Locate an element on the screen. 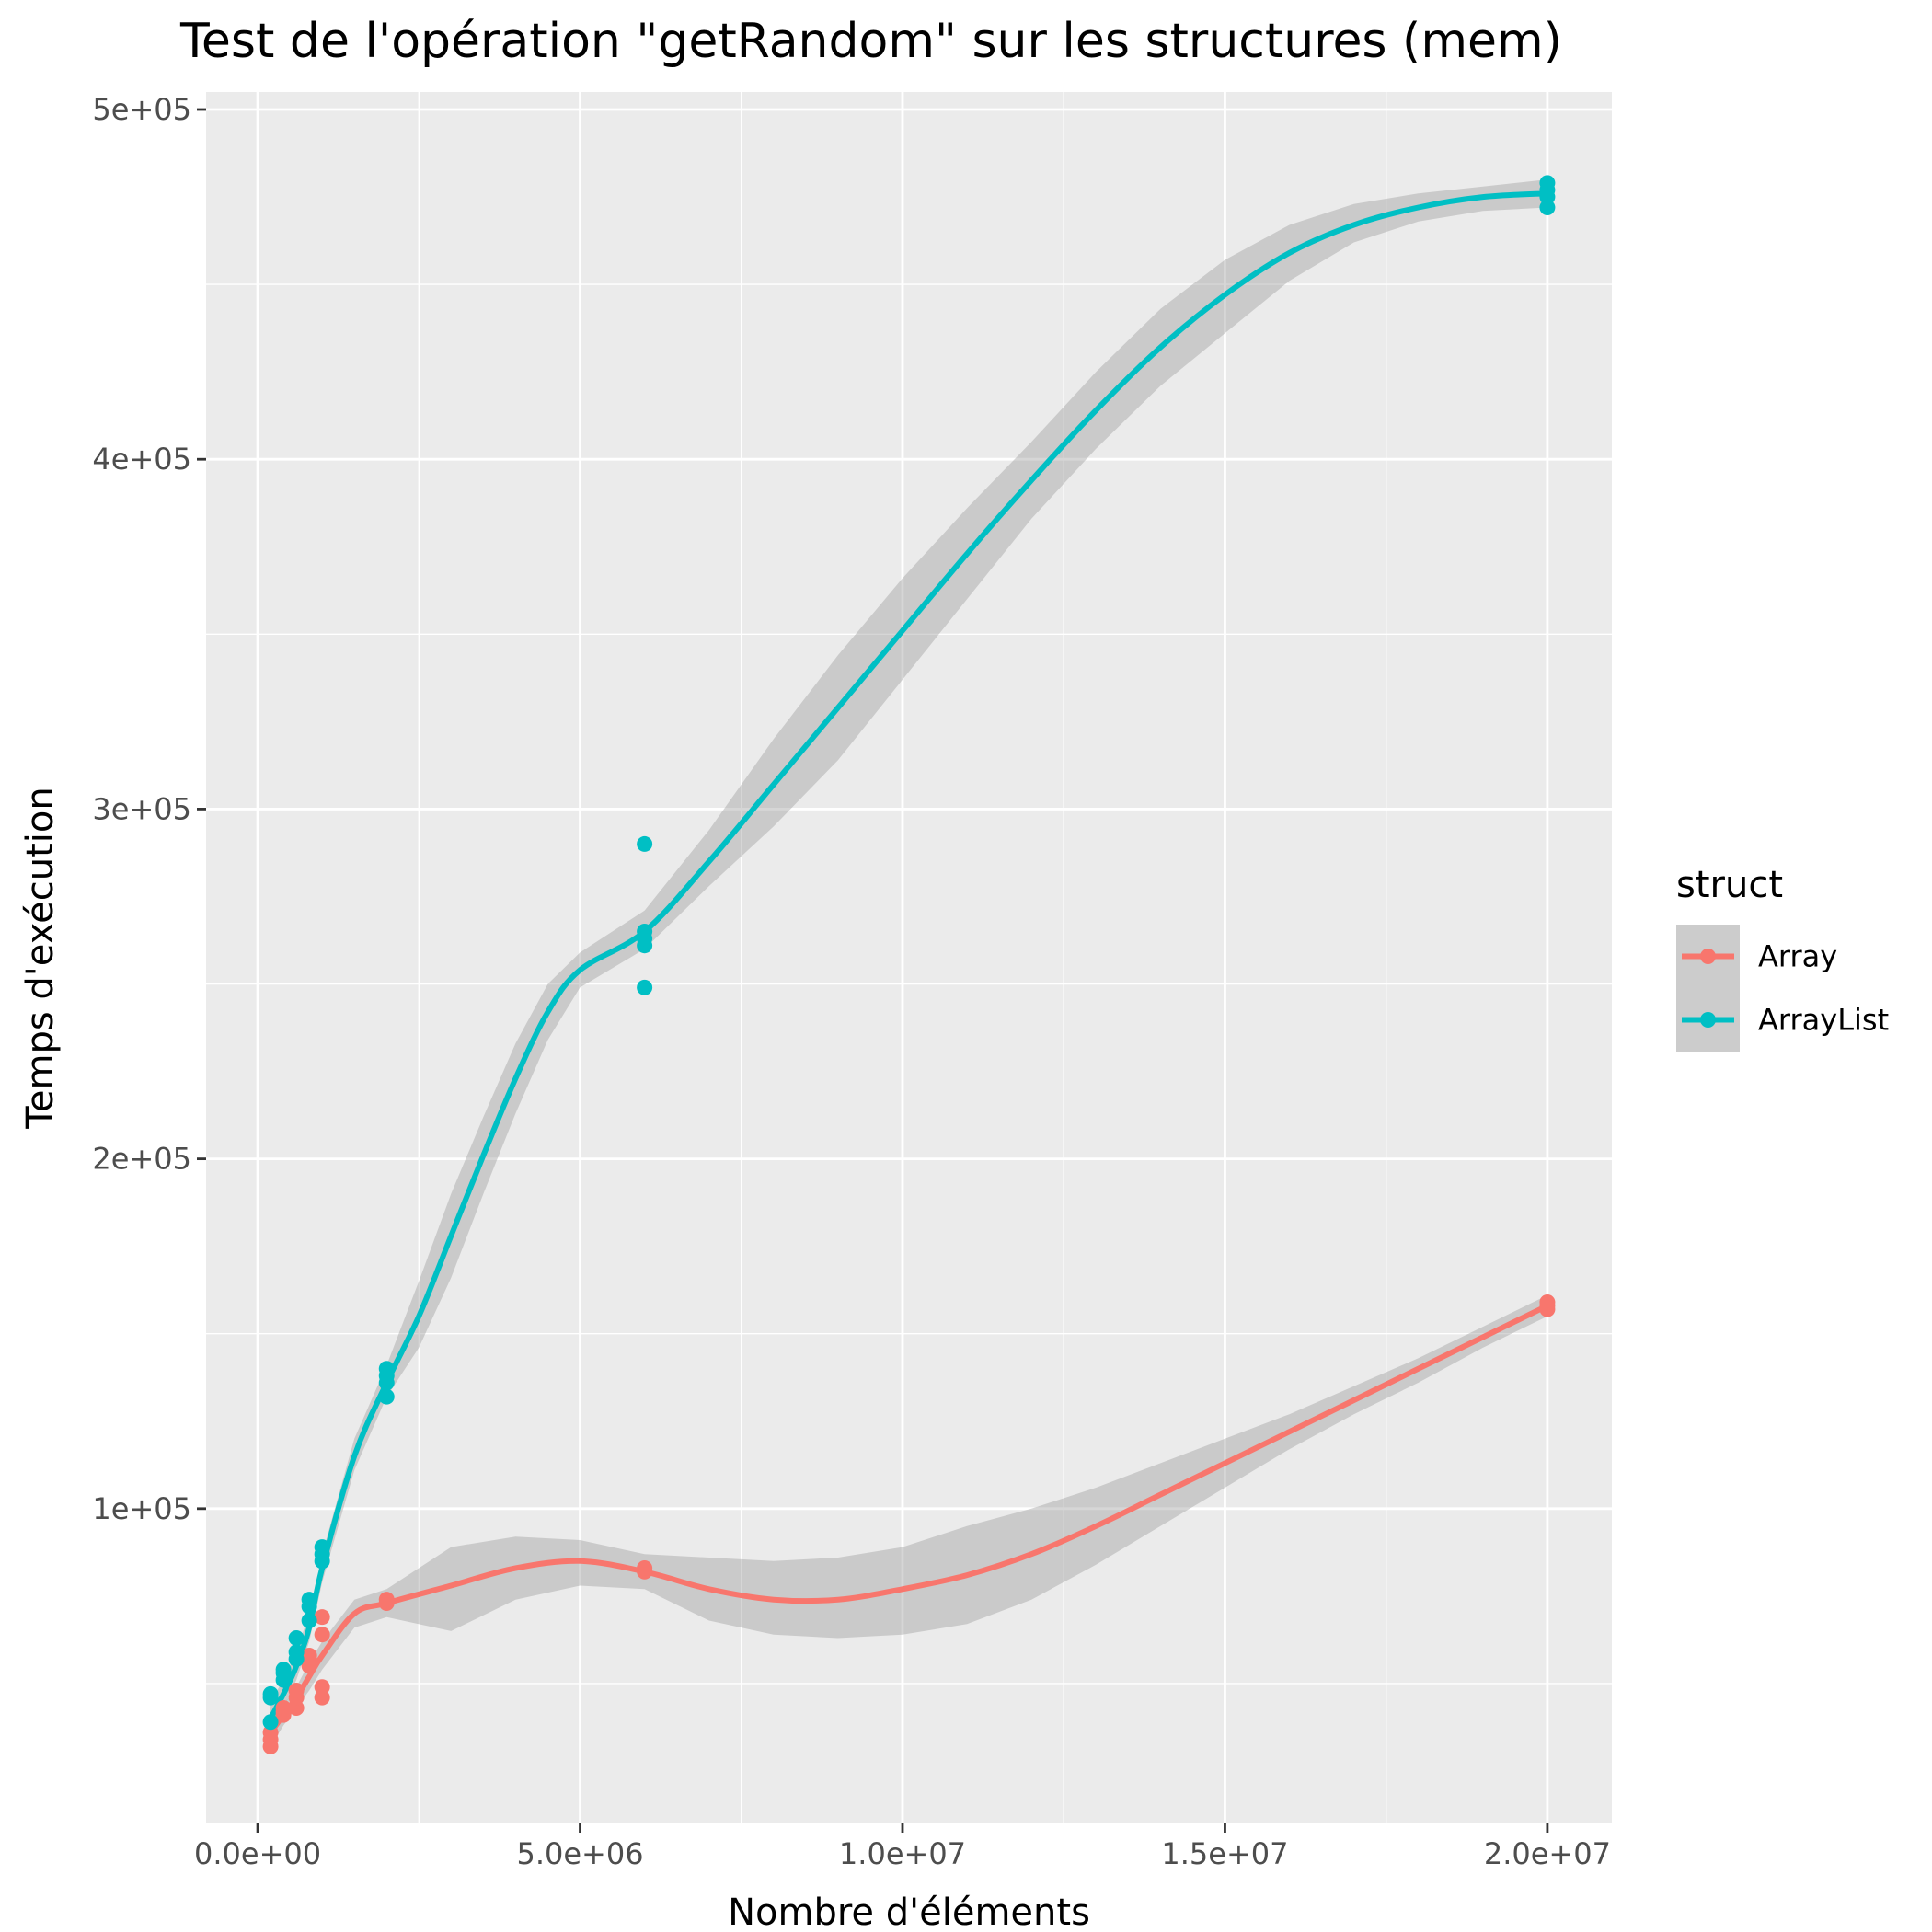 This screenshot has width=1932, height=1932. x-axis-title: Nombre d'éléments is located at coordinates (909, 1912).